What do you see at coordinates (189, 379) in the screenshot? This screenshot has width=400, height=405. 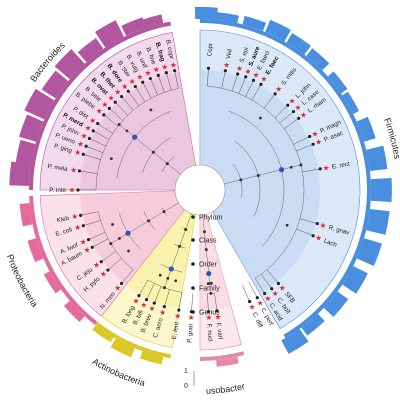 I see `bar-scale: 1 0` at bounding box center [189, 379].